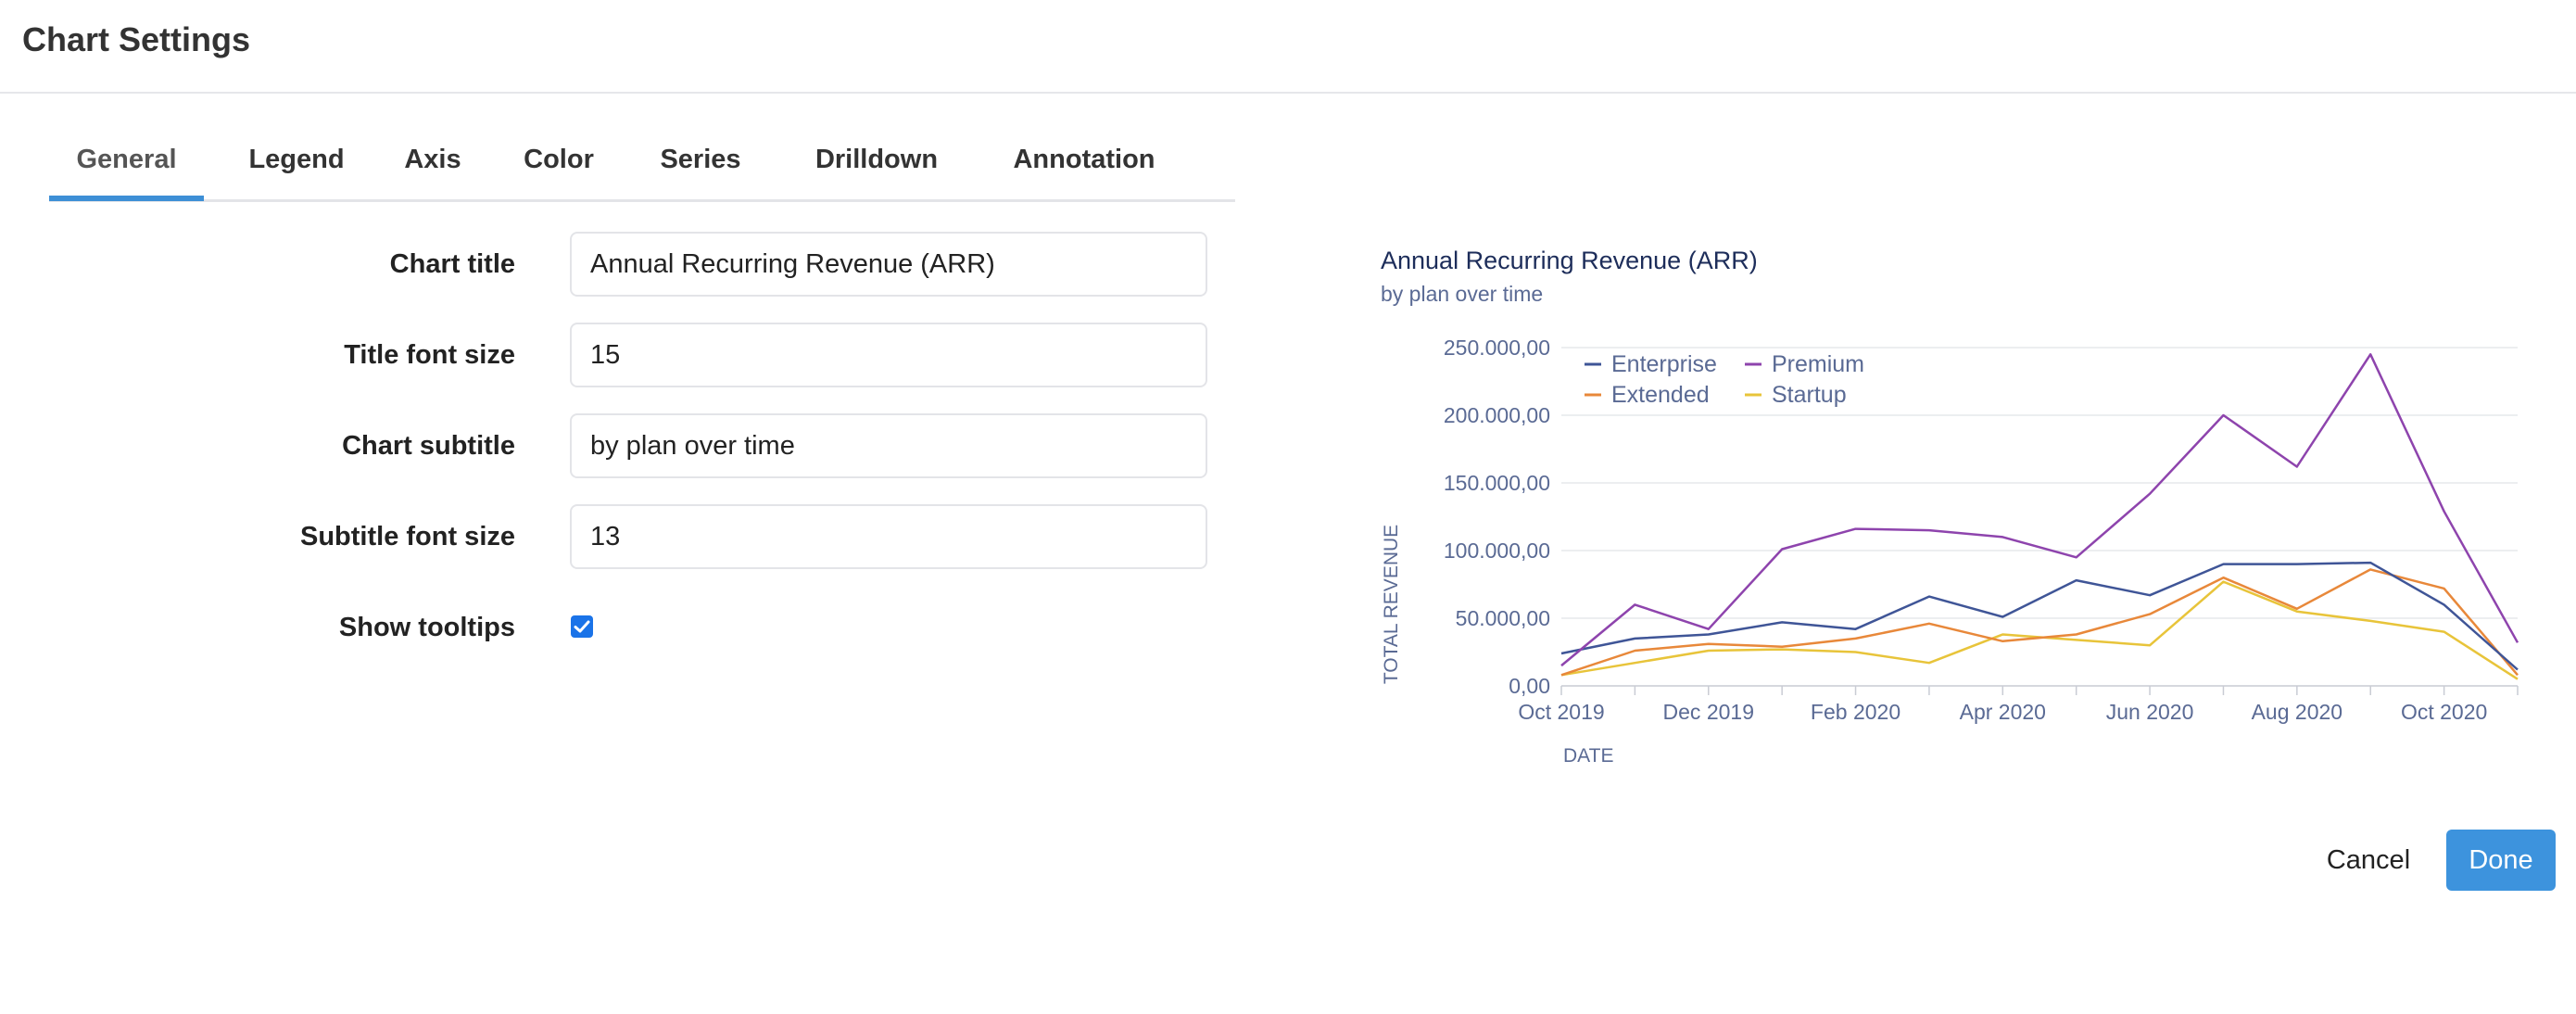 This screenshot has width=2576, height=1014. I want to click on y-tick-label: 200.000,00, so click(1497, 415).